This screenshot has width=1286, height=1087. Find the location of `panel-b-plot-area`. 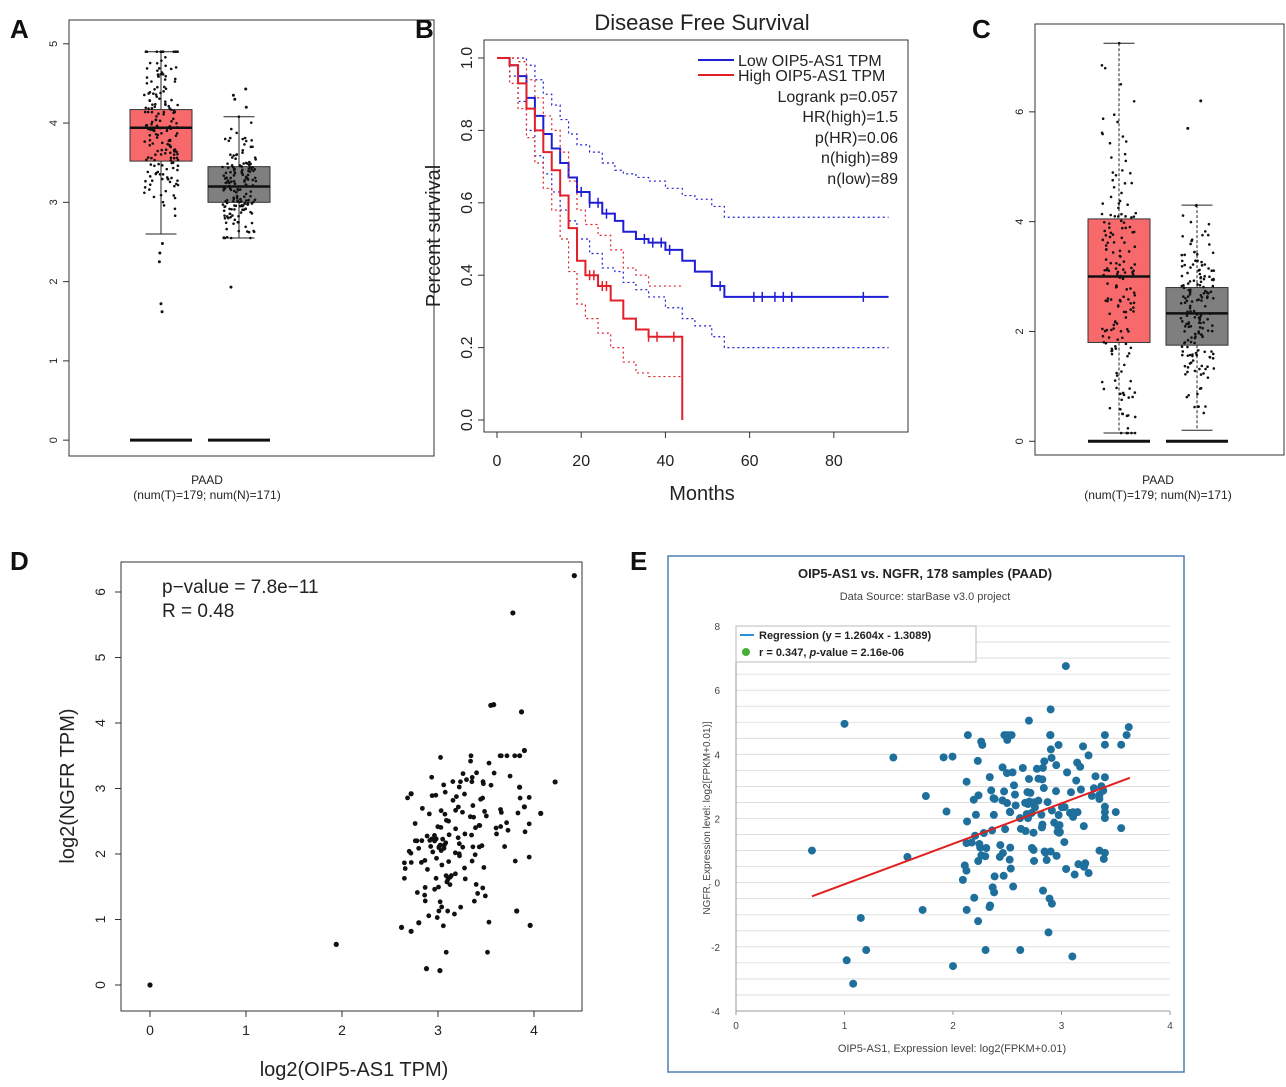

panel-b-plot-area is located at coordinates (693, 238).